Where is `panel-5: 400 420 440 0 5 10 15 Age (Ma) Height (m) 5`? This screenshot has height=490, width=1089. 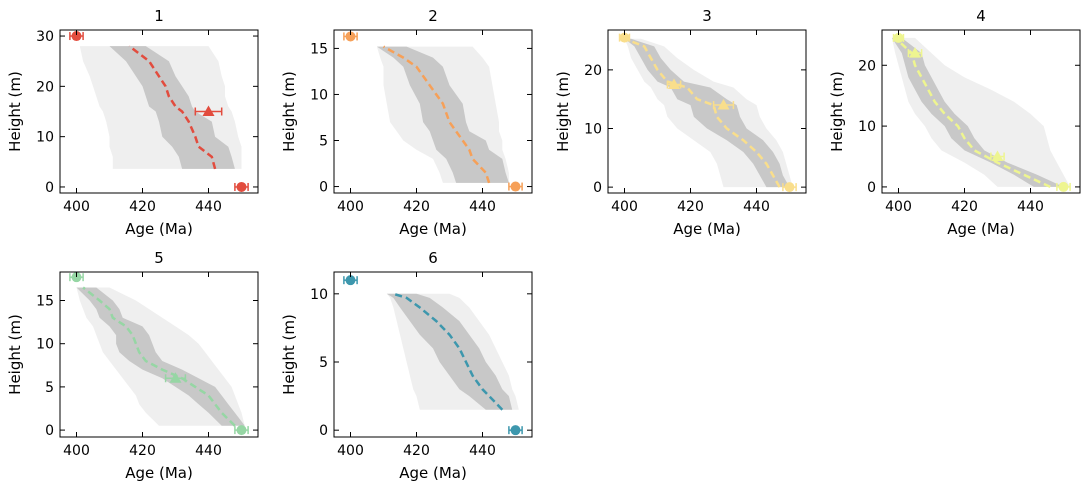 panel-5: 400 420 440 0 5 10 15 Age (Ma) Height (m) 5 is located at coordinates (132, 365).